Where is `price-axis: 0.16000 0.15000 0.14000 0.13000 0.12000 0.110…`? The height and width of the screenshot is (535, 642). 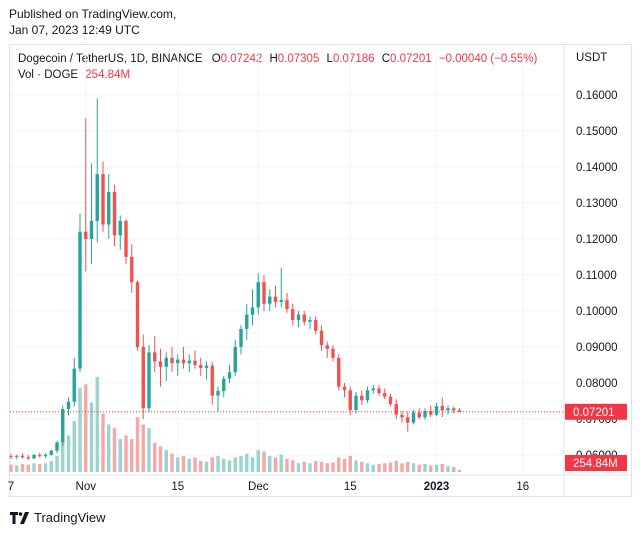 price-axis: 0.16000 0.15000 0.14000 0.13000 0.12000 0.110… is located at coordinates (597, 276).